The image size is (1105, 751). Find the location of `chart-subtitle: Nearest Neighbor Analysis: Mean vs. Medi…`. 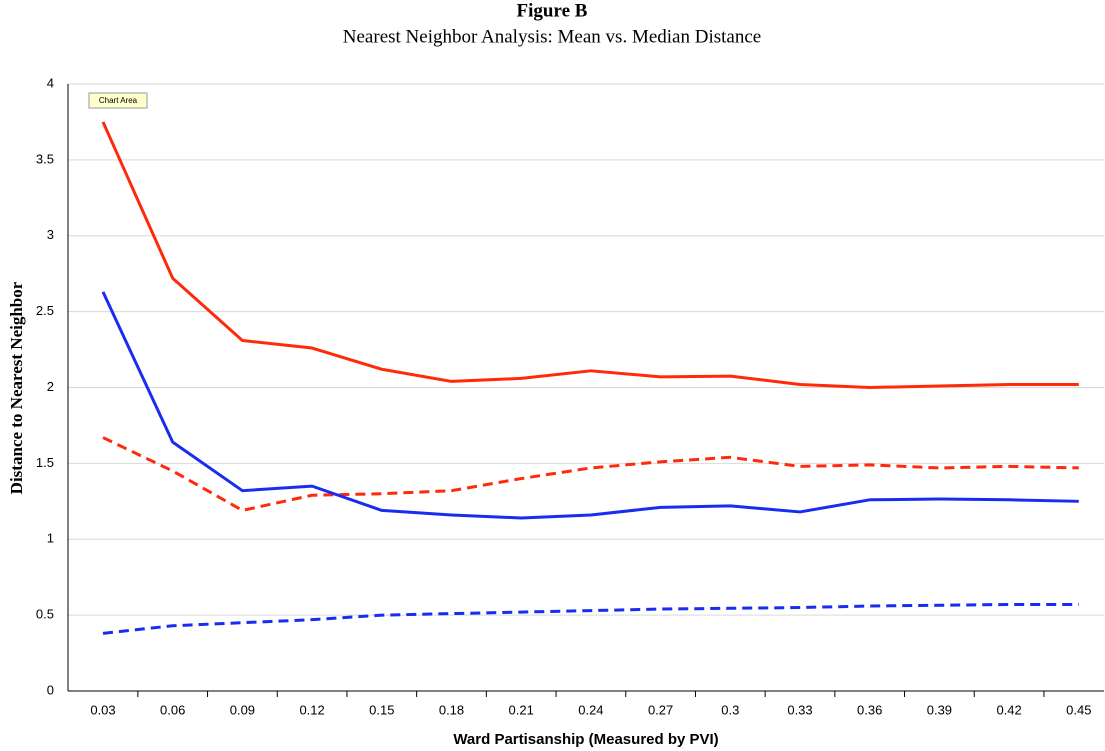

chart-subtitle: Nearest Neighbor Analysis: Mean vs. Medi… is located at coordinates (552, 36).